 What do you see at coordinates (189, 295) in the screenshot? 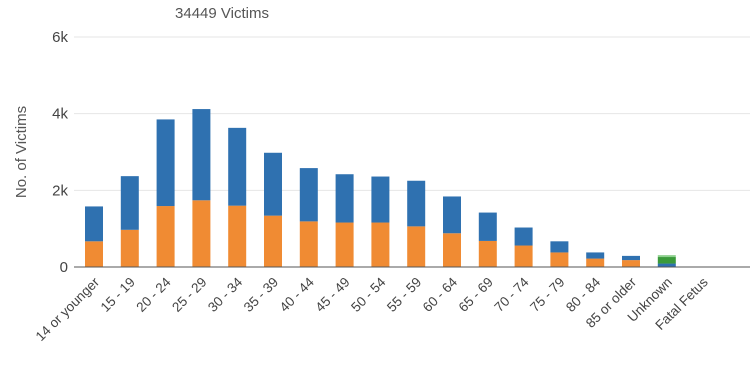
I see `x-tick-label: 25 - 29` at bounding box center [189, 295].